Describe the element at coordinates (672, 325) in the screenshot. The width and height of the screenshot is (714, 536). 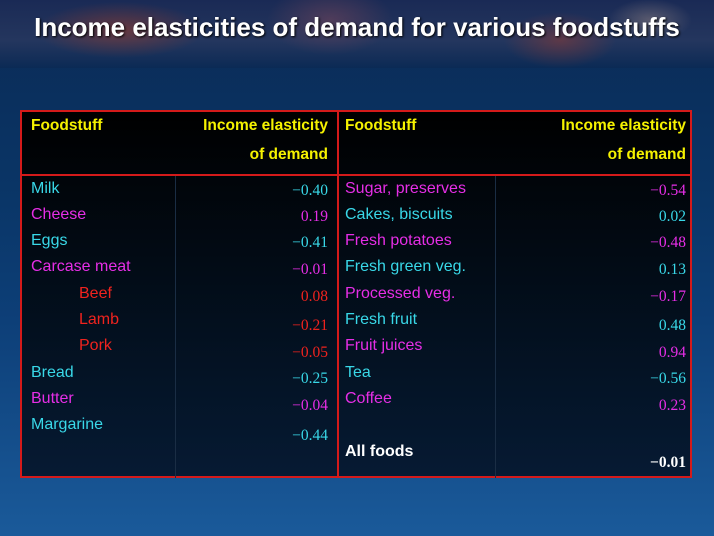
I see `elasticity-value: 0.48` at that location.